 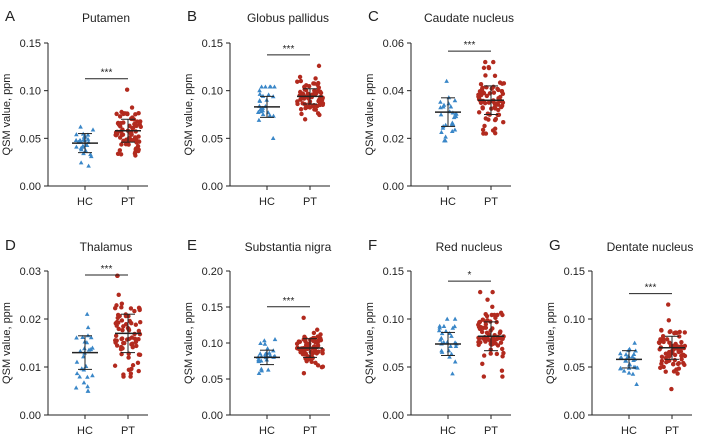 What do you see at coordinates (10, 245) in the screenshot?
I see `panel-letter: D` at bounding box center [10, 245].